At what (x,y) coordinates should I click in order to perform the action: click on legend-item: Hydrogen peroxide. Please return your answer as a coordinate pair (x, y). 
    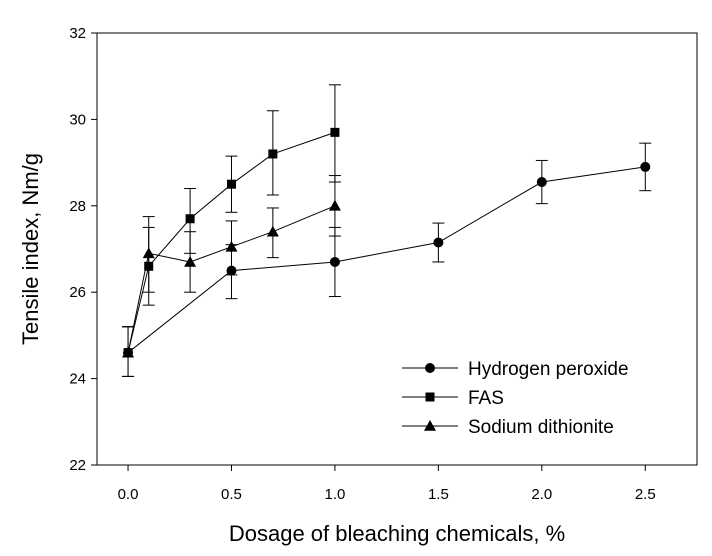
    Looking at the image, I should click on (515, 369).